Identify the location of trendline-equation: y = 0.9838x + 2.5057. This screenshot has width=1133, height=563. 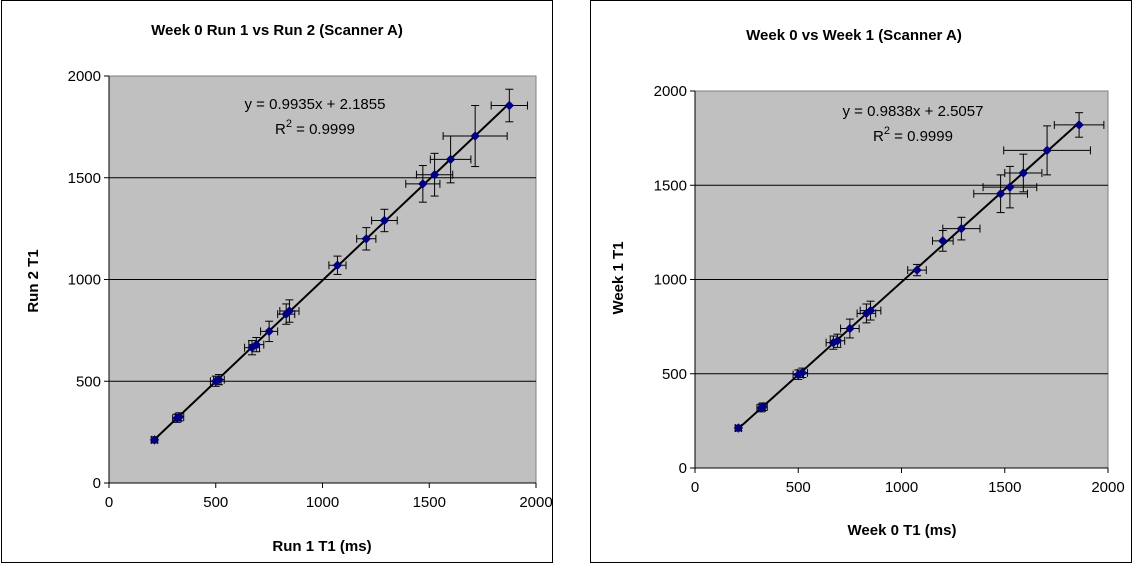
(913, 111).